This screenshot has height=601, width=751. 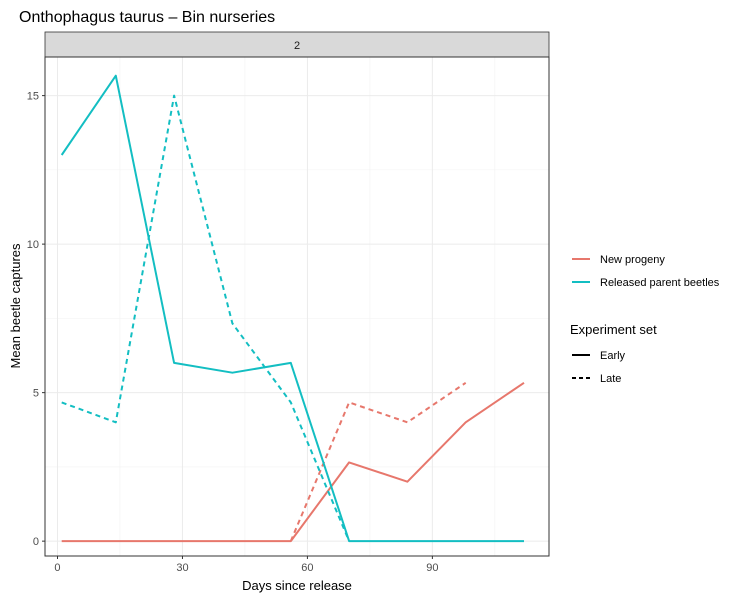 What do you see at coordinates (297, 585) in the screenshot?
I see `x-axis-title: Days since release` at bounding box center [297, 585].